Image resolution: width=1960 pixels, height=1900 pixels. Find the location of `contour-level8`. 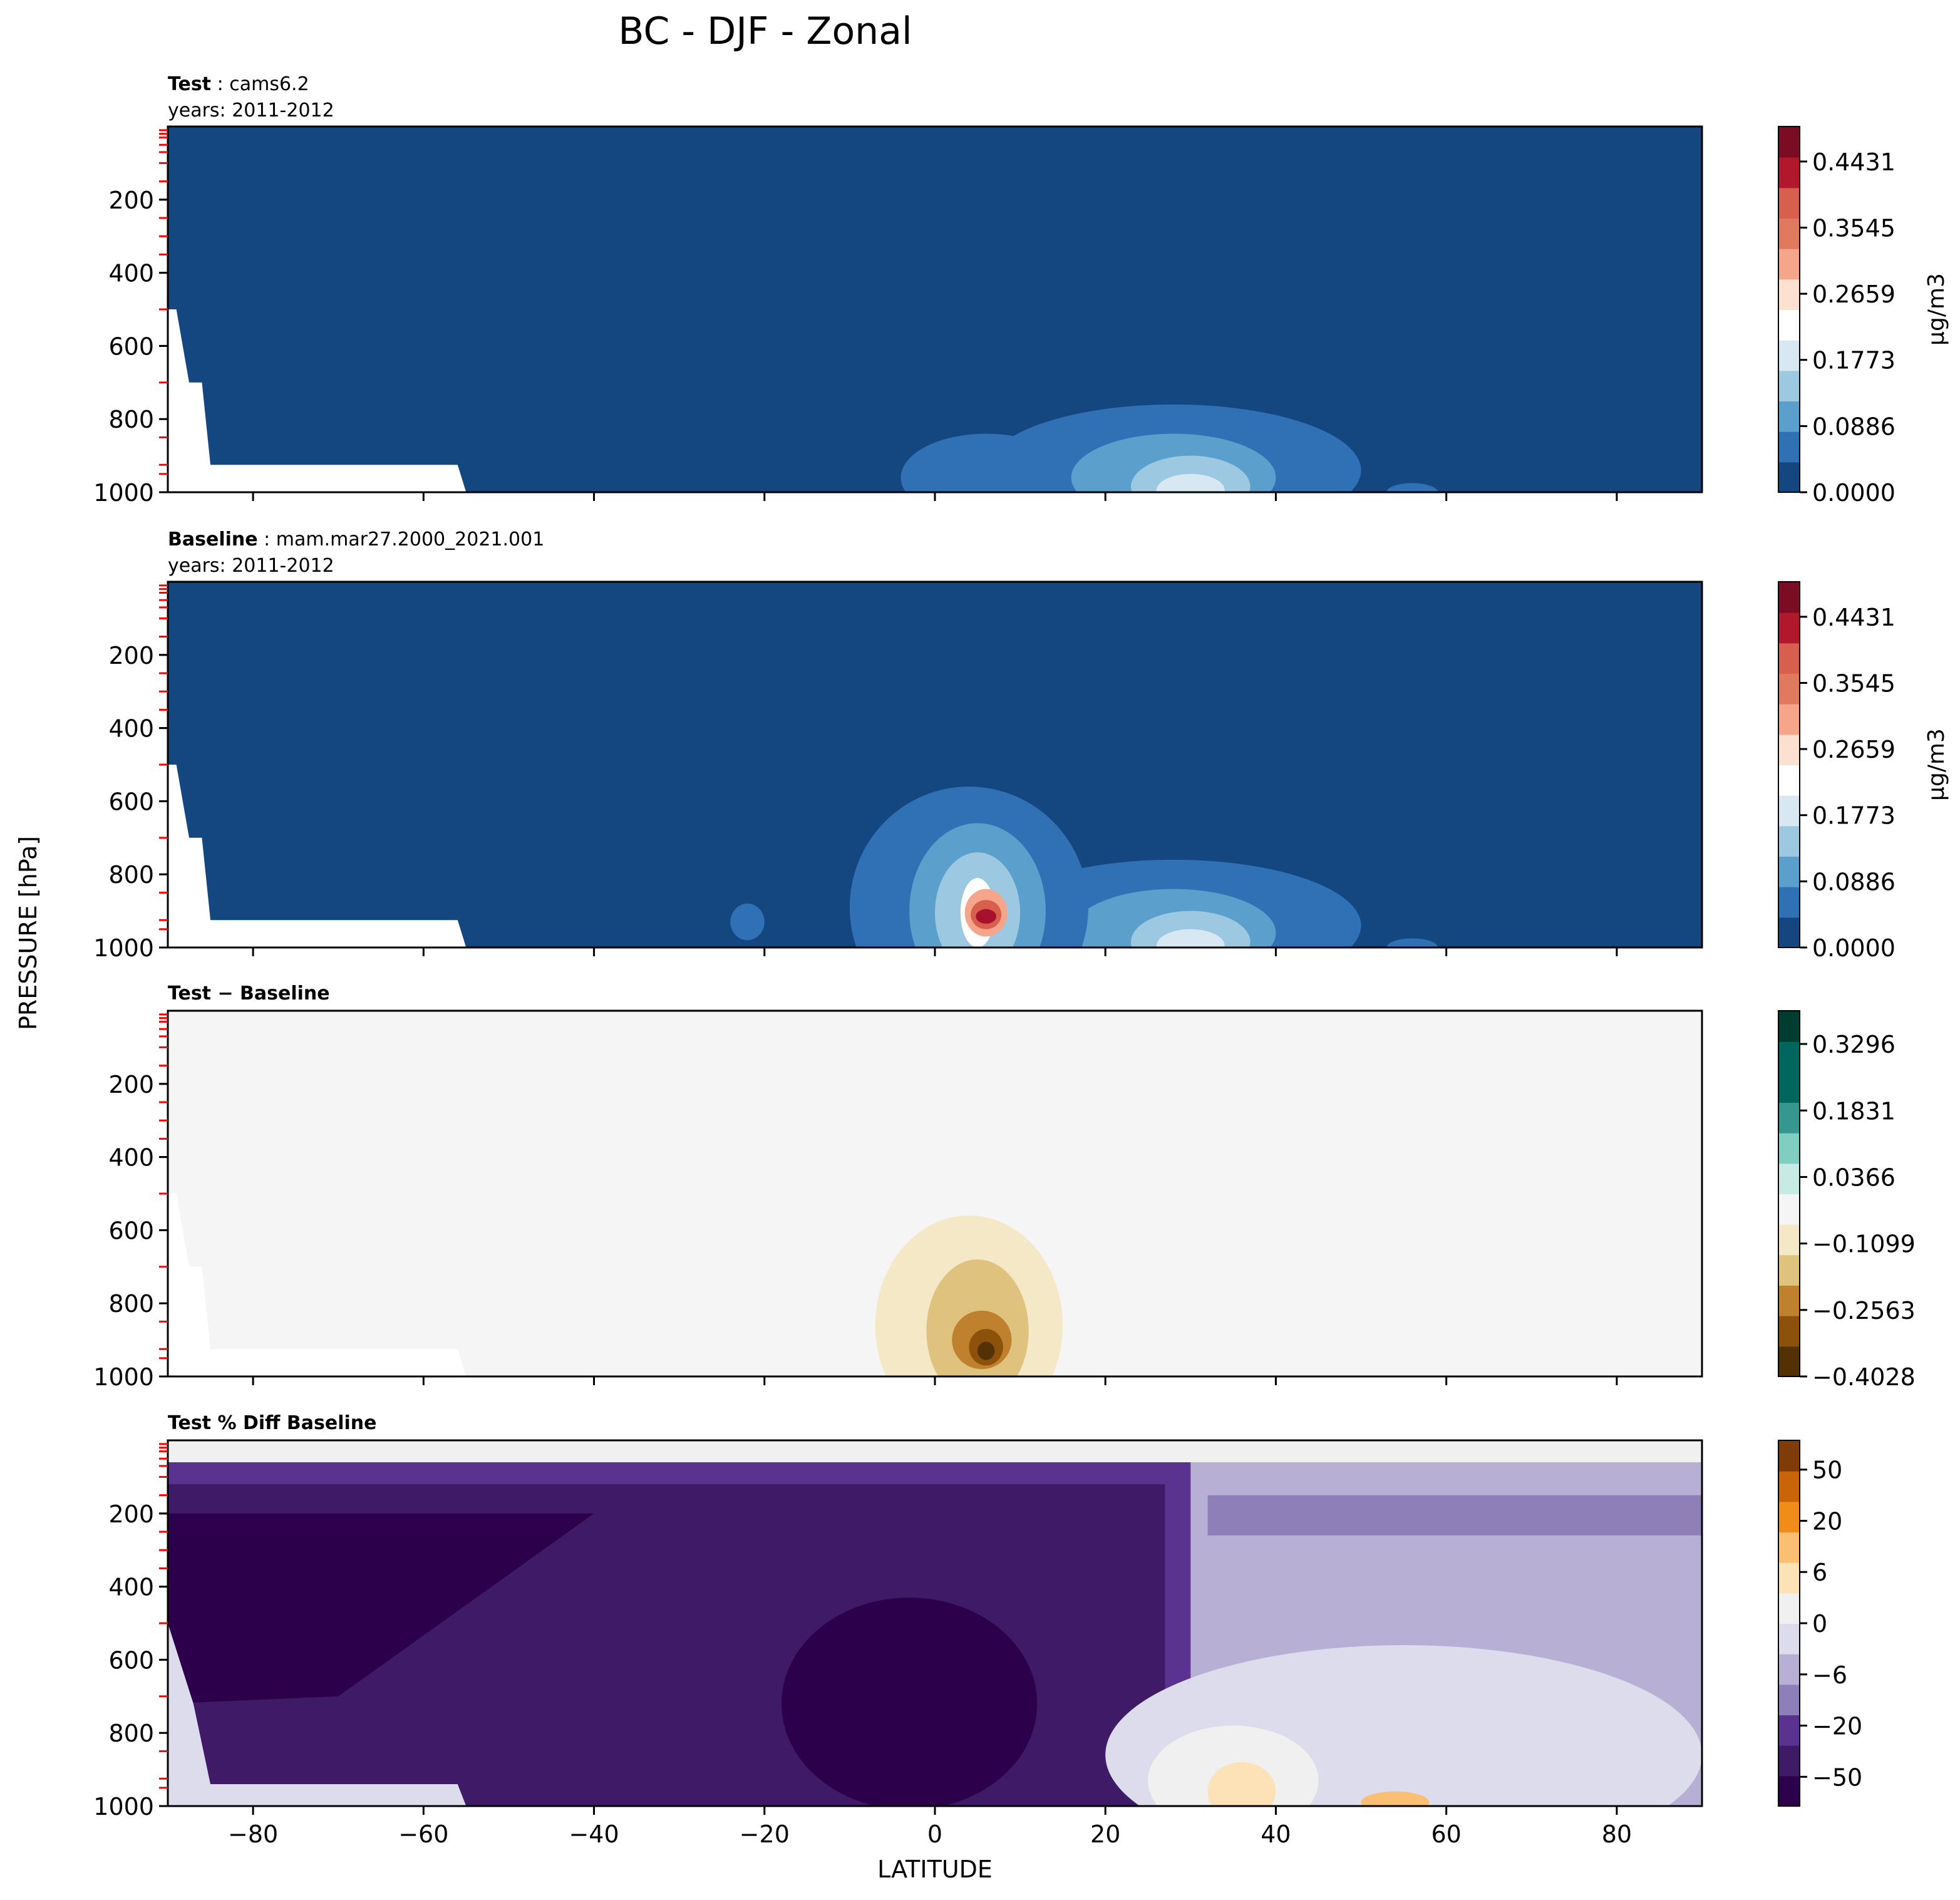

contour-level8 is located at coordinates (986, 916).